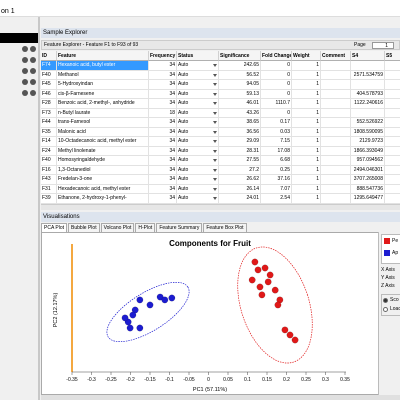 Image resolution: width=400 pixels, height=400 pixels. Describe the element at coordinates (336, 56) in the screenshot. I see `column-header: Comment` at that location.